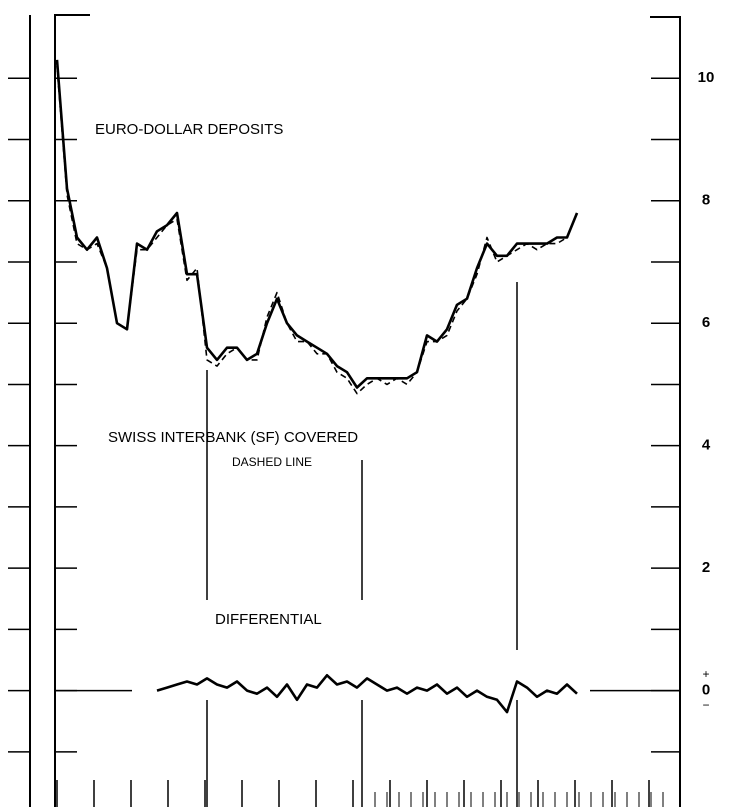  What do you see at coordinates (705, 674) in the screenshot?
I see `zero-sign: +` at bounding box center [705, 674].